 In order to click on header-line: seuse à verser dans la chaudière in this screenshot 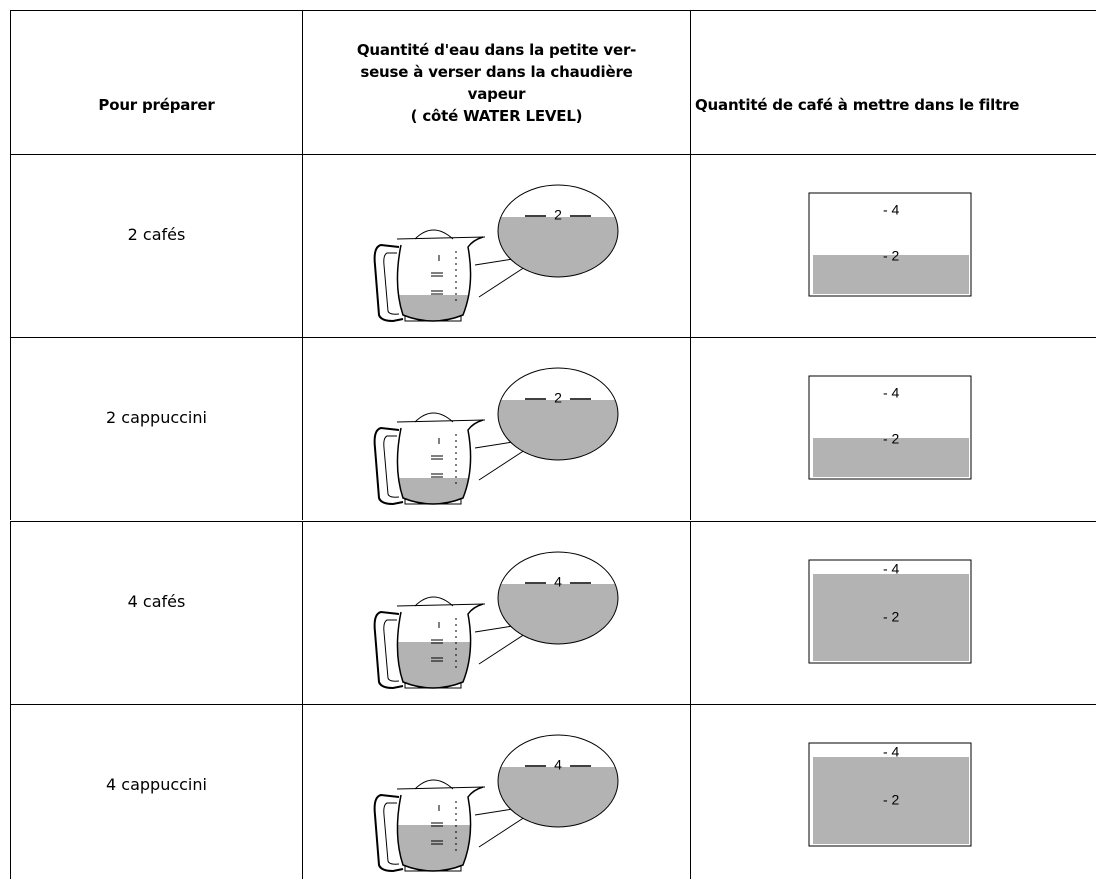, I will do `click(496, 71)`.